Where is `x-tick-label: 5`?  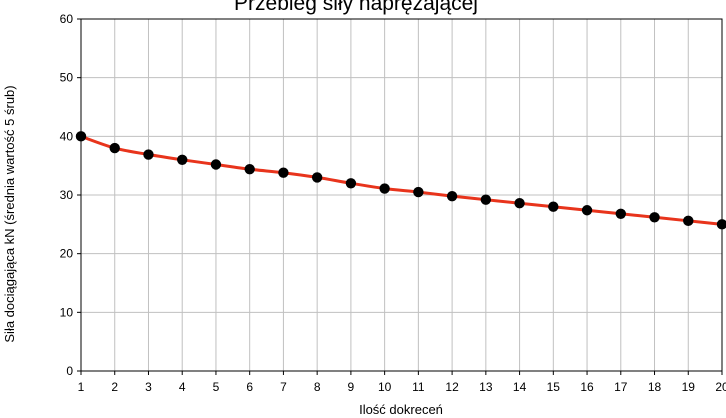
x-tick-label: 5 is located at coordinates (216, 387).